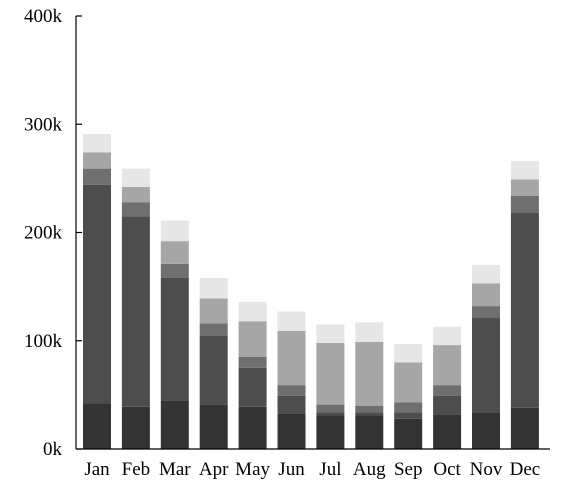 The image size is (566, 492). I want to click on x-tick-label: May, so click(252, 469).